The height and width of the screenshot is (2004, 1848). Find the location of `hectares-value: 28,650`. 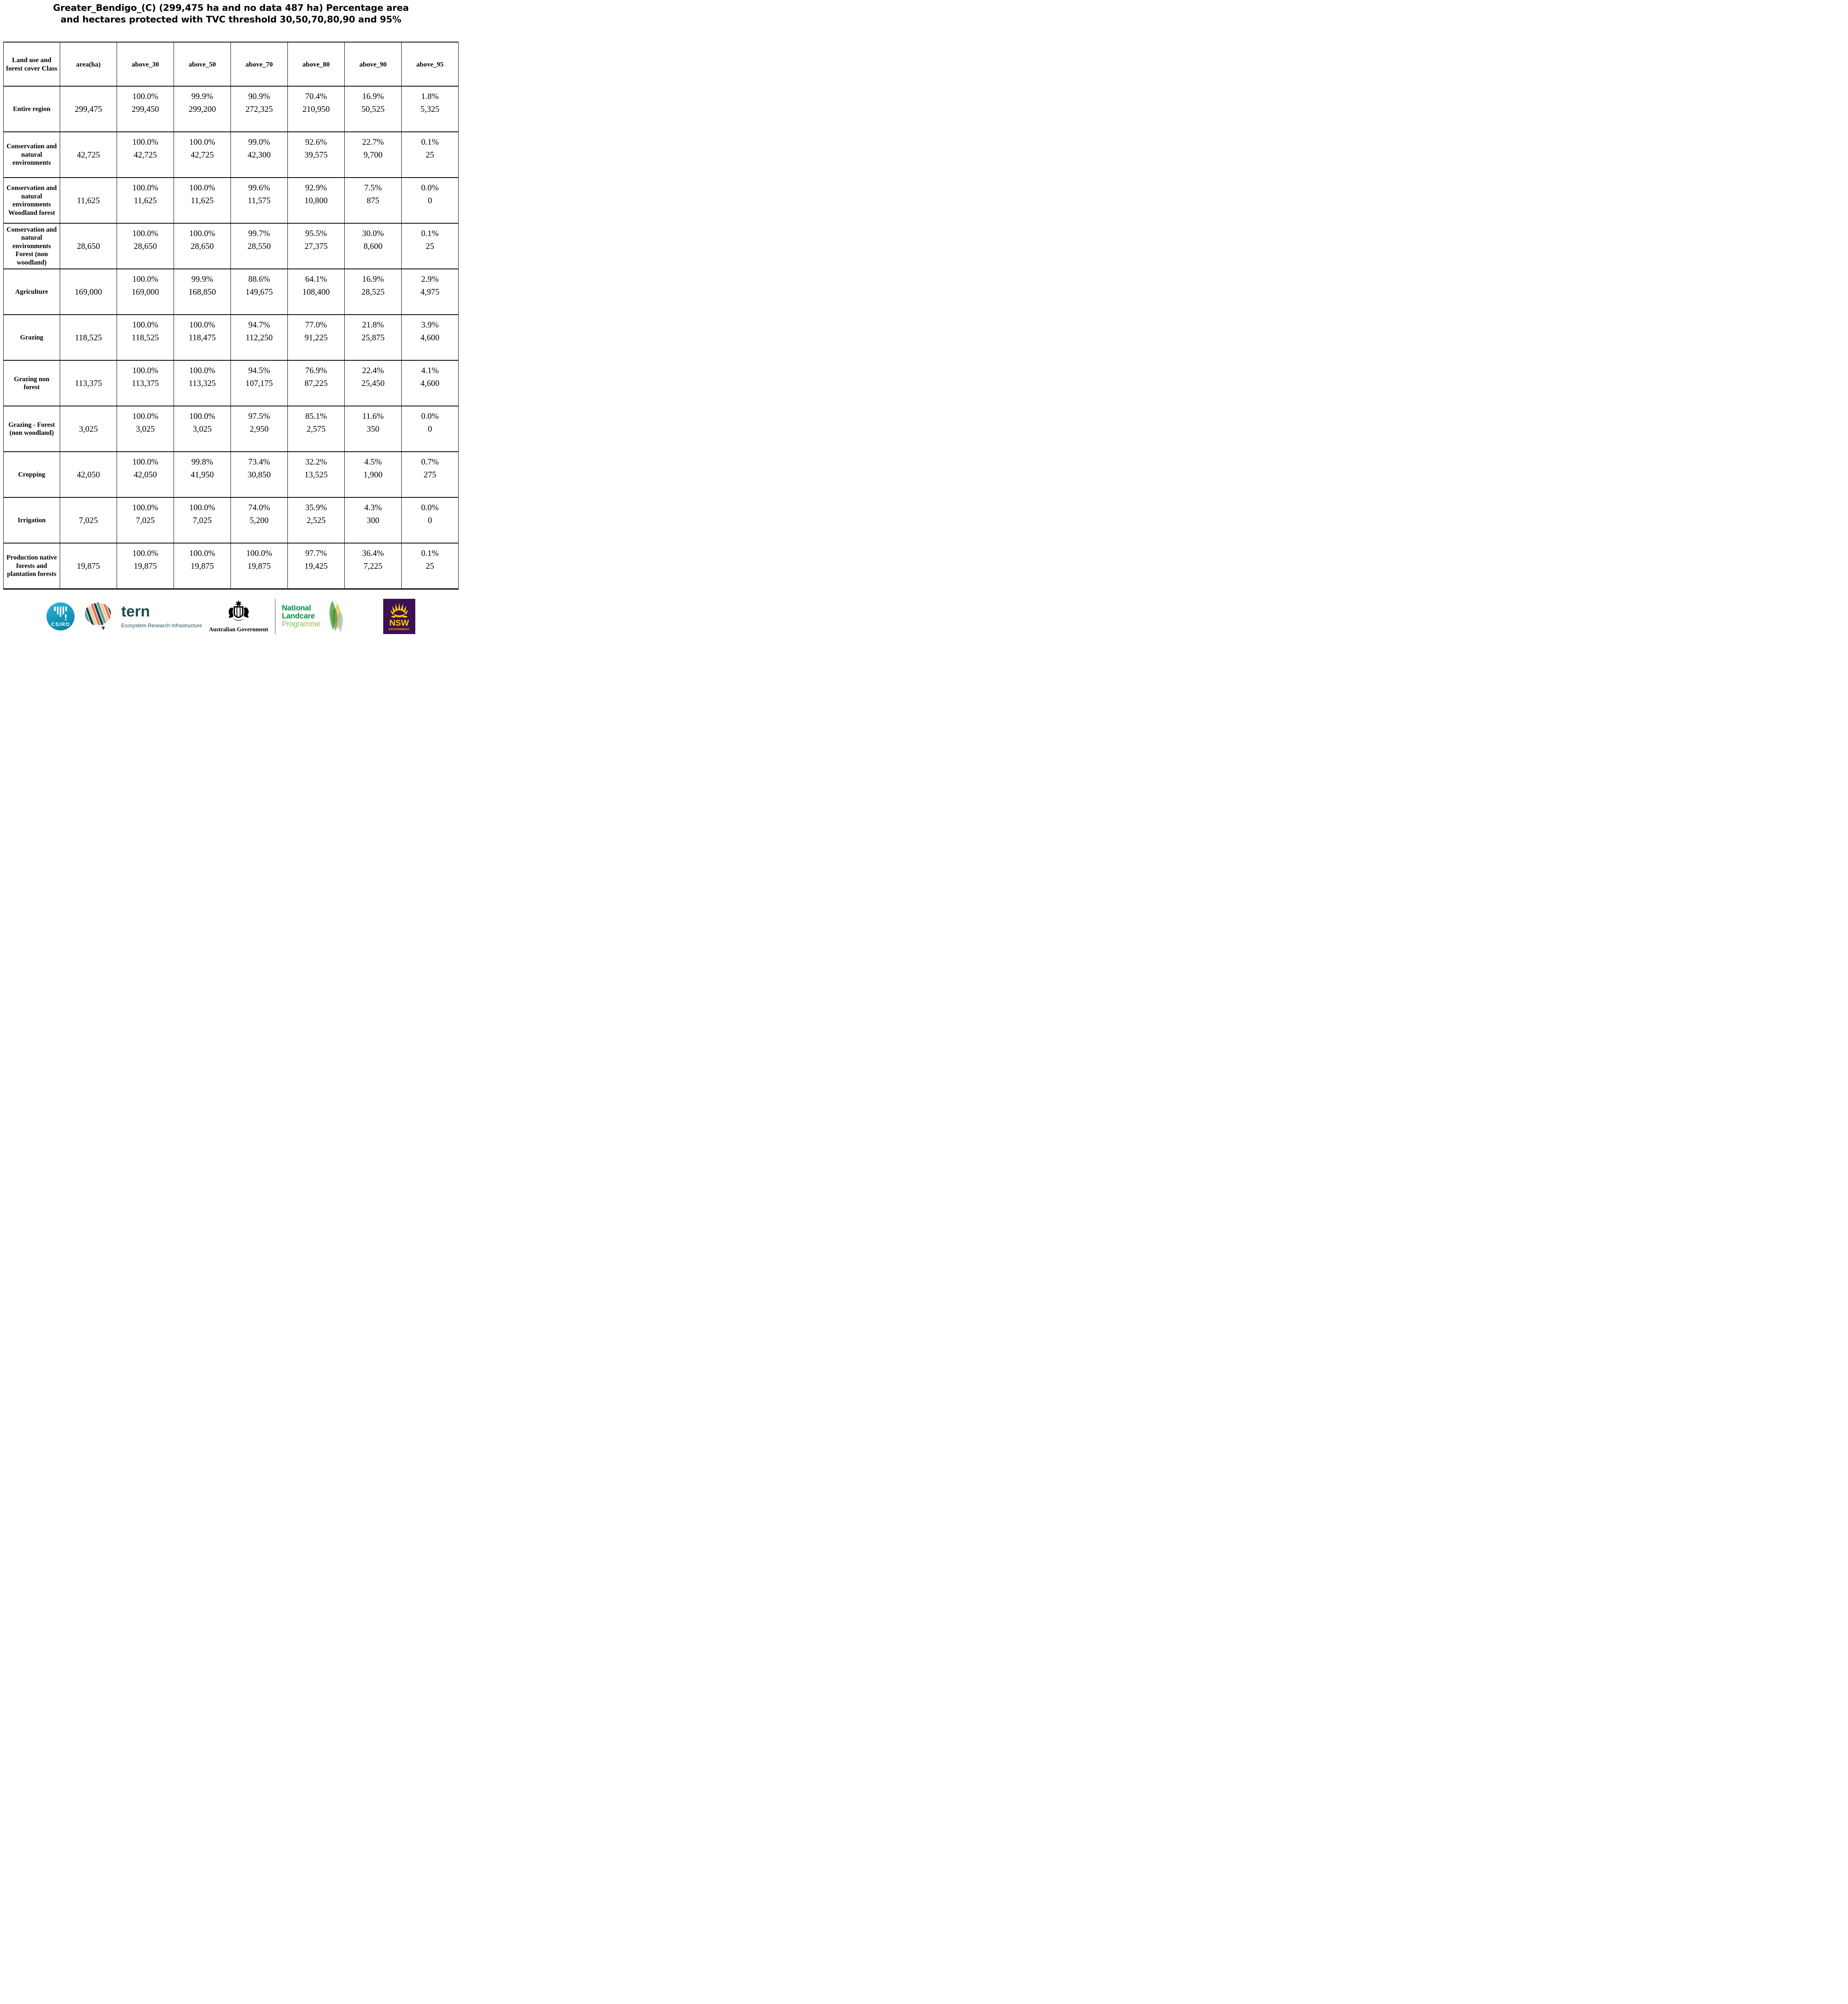

hectares-value: 28,650 is located at coordinates (145, 246).